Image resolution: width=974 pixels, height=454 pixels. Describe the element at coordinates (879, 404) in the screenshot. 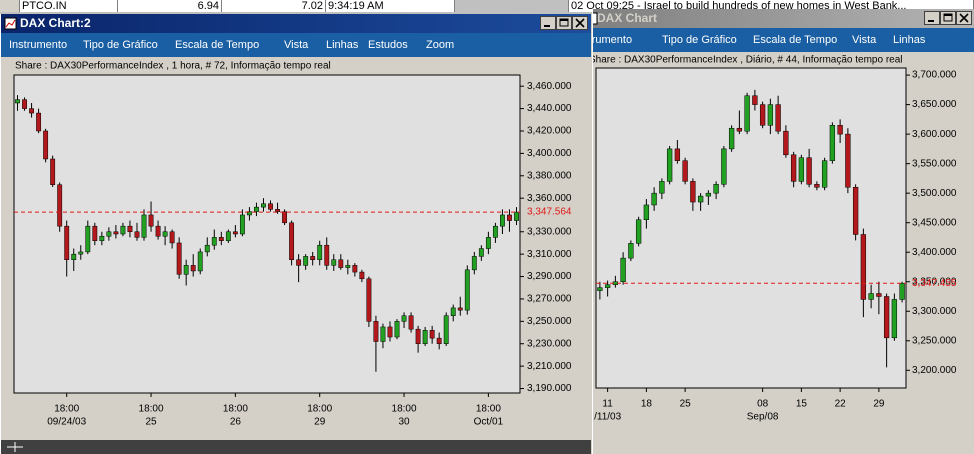

I see `x-tick-label: 29` at that location.